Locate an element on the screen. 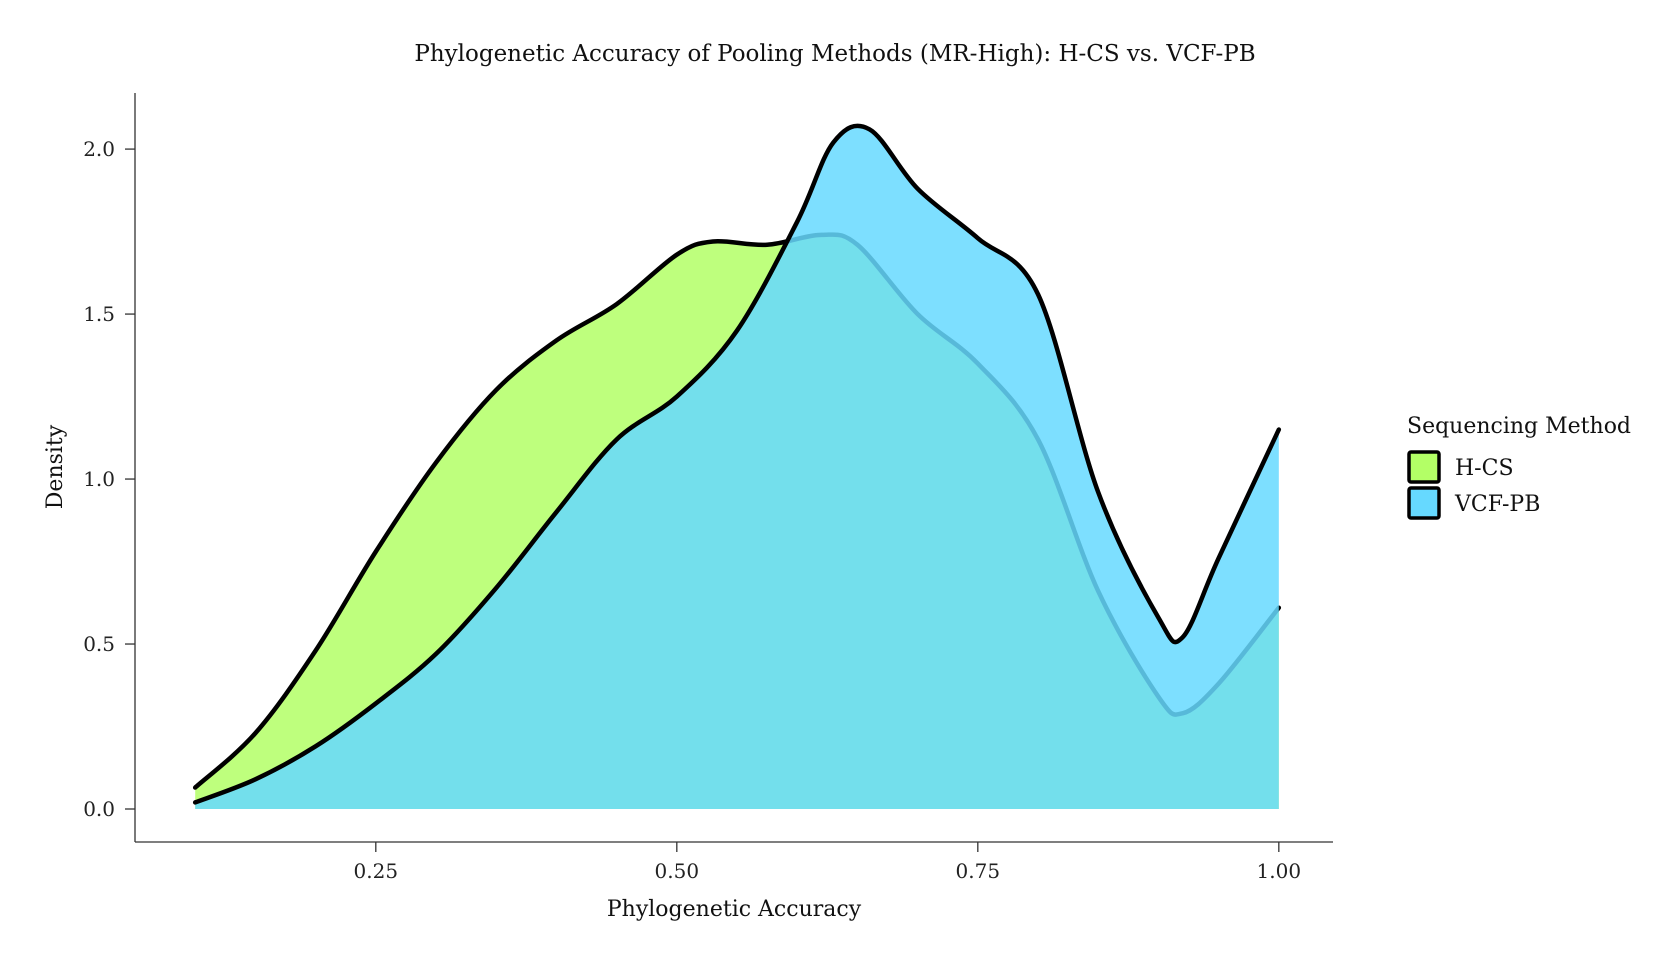 The width and height of the screenshot is (1680, 960). y-axis-ticks: 0.0 0.5 1.0 1.5 2.0 is located at coordinates (109, 479).